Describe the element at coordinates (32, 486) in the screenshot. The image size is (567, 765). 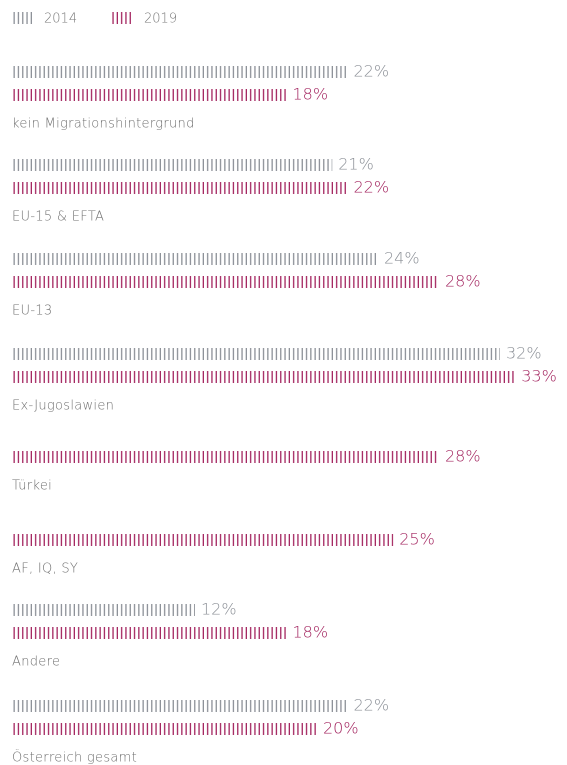
I see `category-label: Türkei` at that location.